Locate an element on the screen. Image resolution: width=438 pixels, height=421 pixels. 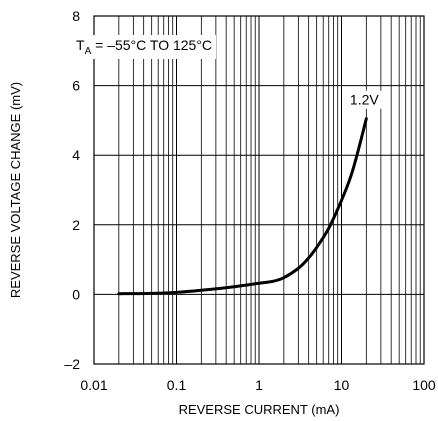
x-tick-label: 1 is located at coordinates (259, 385).